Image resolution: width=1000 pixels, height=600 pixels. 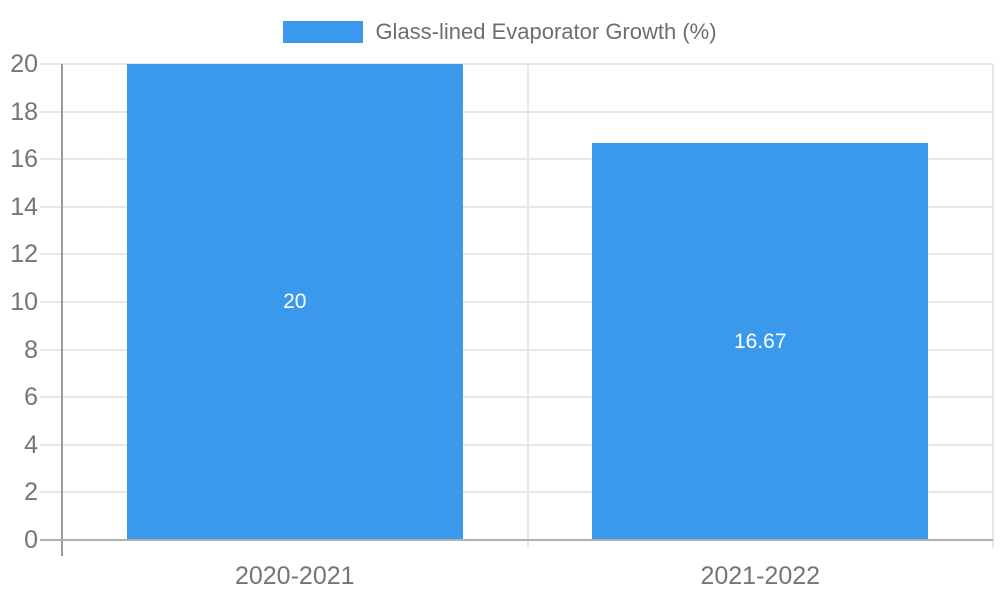 I want to click on y-axis-tick-label: 16, so click(x=24, y=159).